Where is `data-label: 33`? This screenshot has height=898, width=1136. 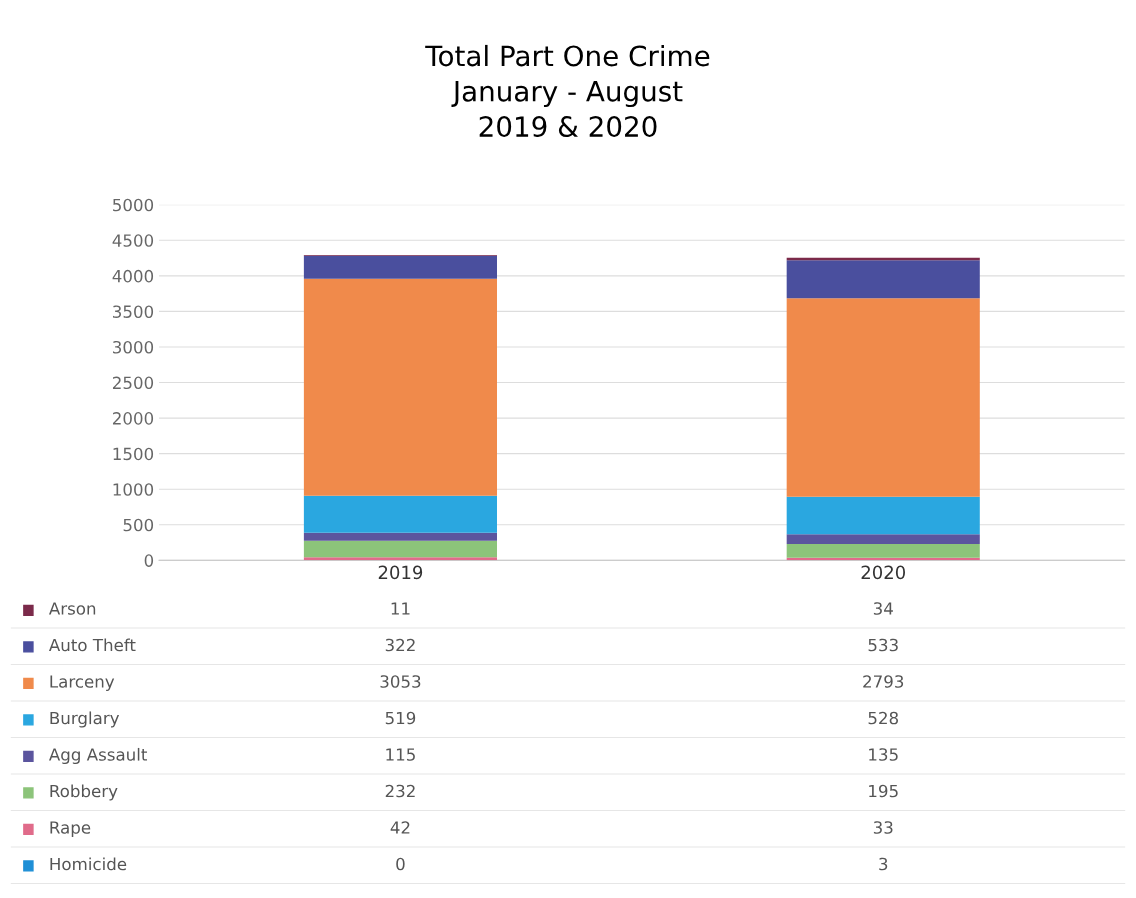 data-label: 33 is located at coordinates (883, 827).